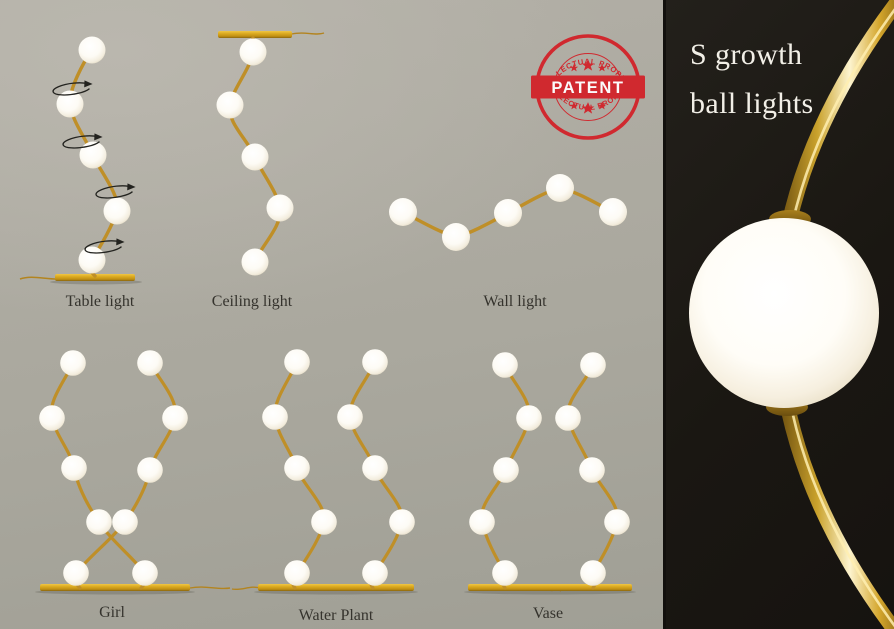  Describe the element at coordinates (255, 34) in the screenshot. I see `ceiling-plate` at that location.